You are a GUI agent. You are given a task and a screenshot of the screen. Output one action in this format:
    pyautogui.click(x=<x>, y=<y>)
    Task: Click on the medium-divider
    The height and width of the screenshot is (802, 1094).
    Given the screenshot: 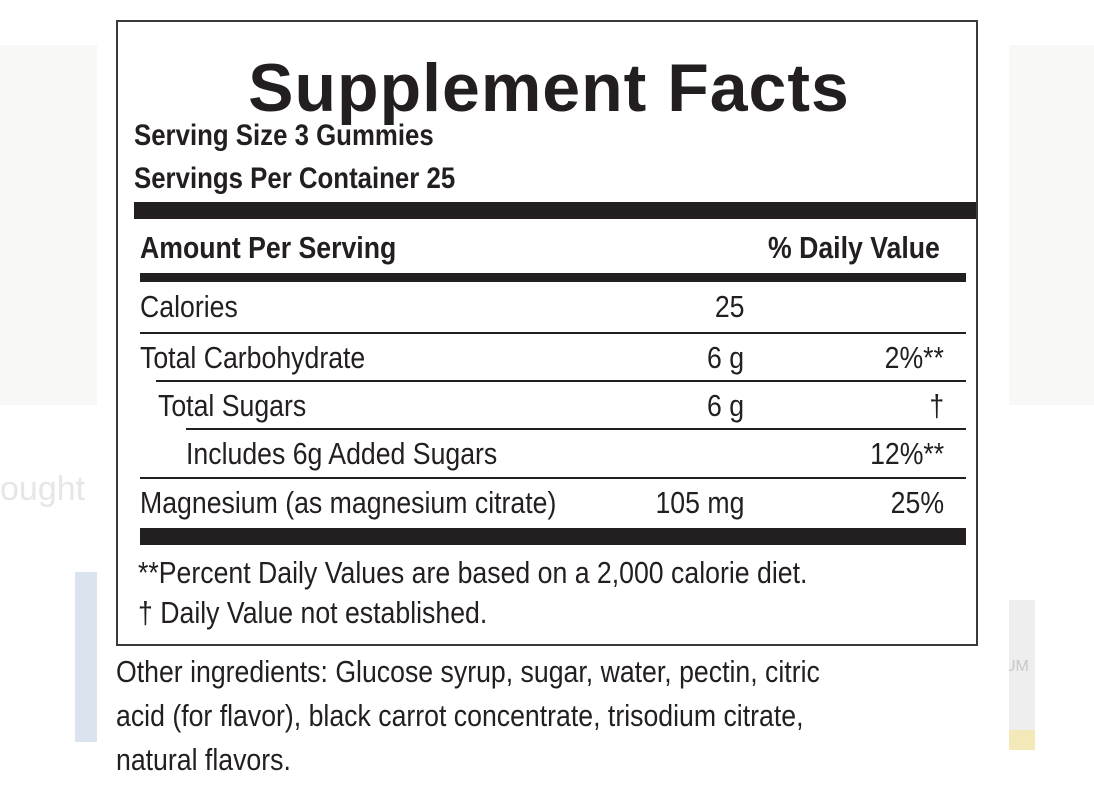 What is the action you would take?
    pyautogui.click(x=553, y=277)
    